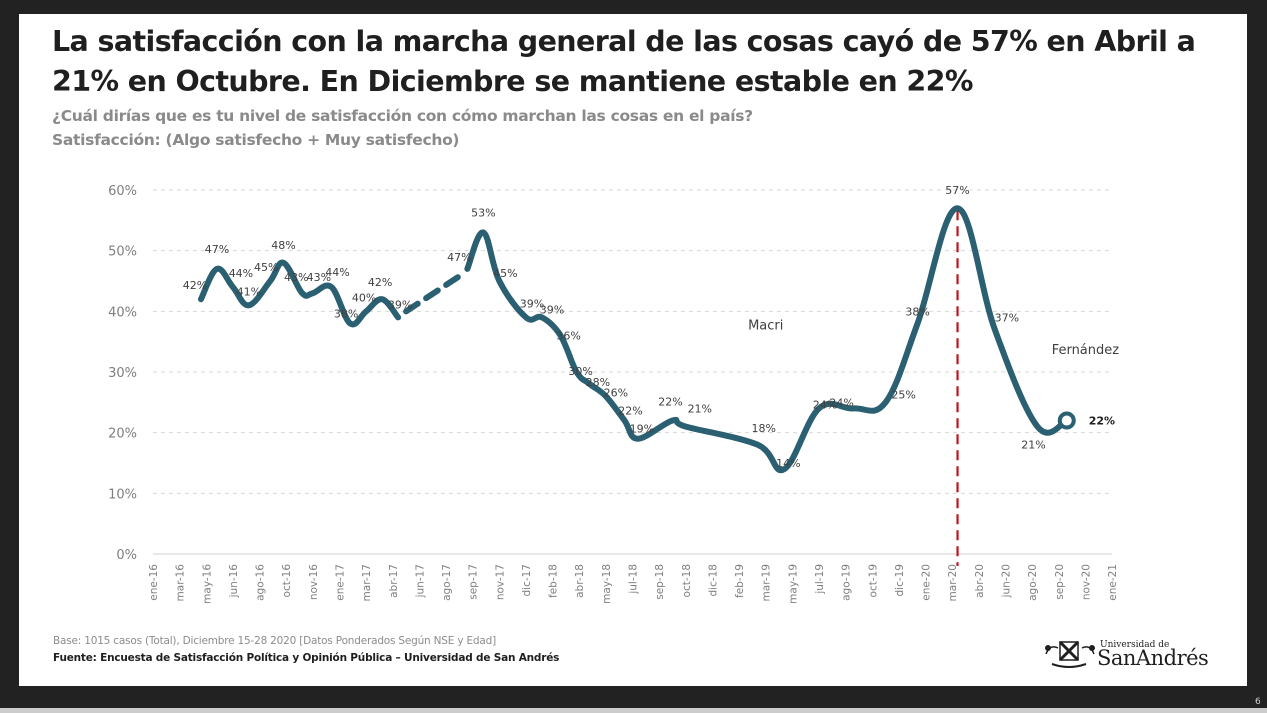 The height and width of the screenshot is (713, 1267). What do you see at coordinates (207, 584) in the screenshot?
I see `x-tick-label: may-16` at bounding box center [207, 584].